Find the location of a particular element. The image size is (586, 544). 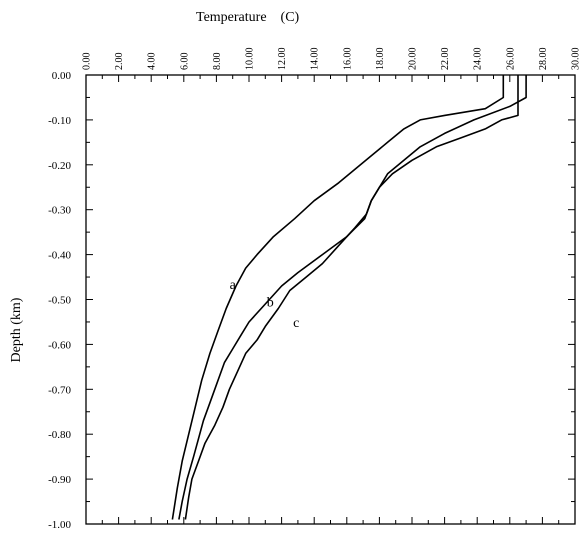

y-tick-label: -0.40 is located at coordinates (59, 256).